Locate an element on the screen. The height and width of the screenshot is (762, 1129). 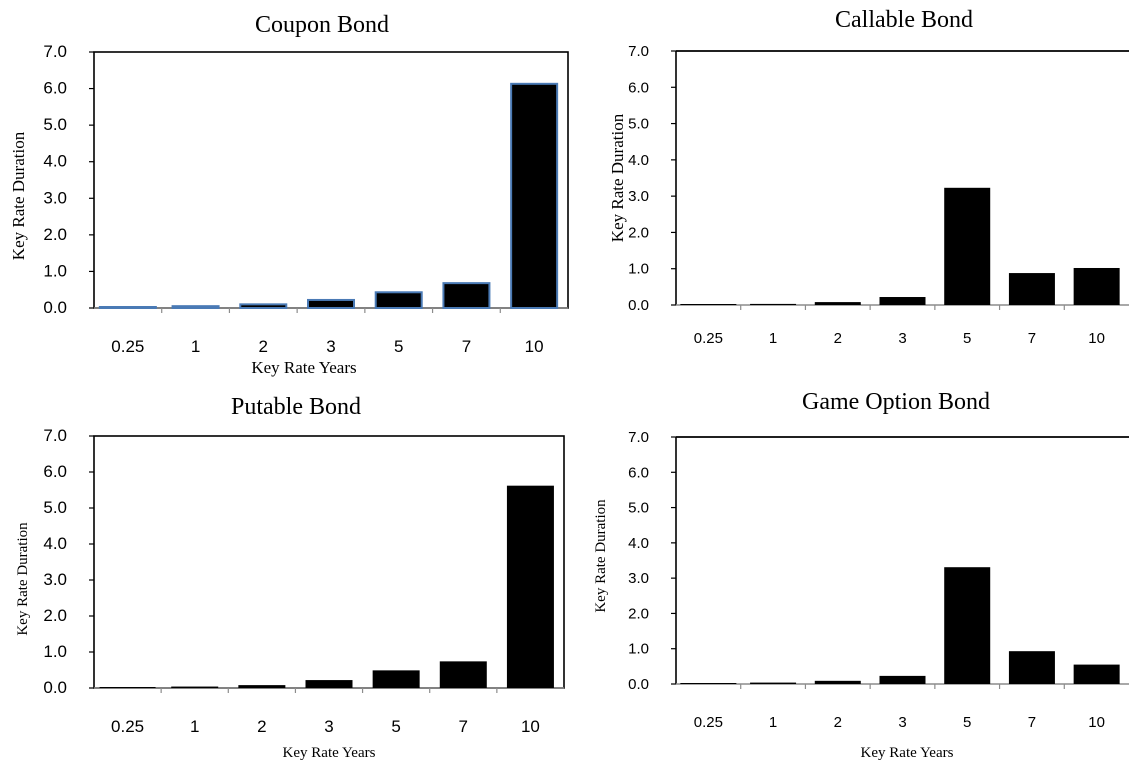
chart-title: Callable Bond is located at coordinates (904, 20).